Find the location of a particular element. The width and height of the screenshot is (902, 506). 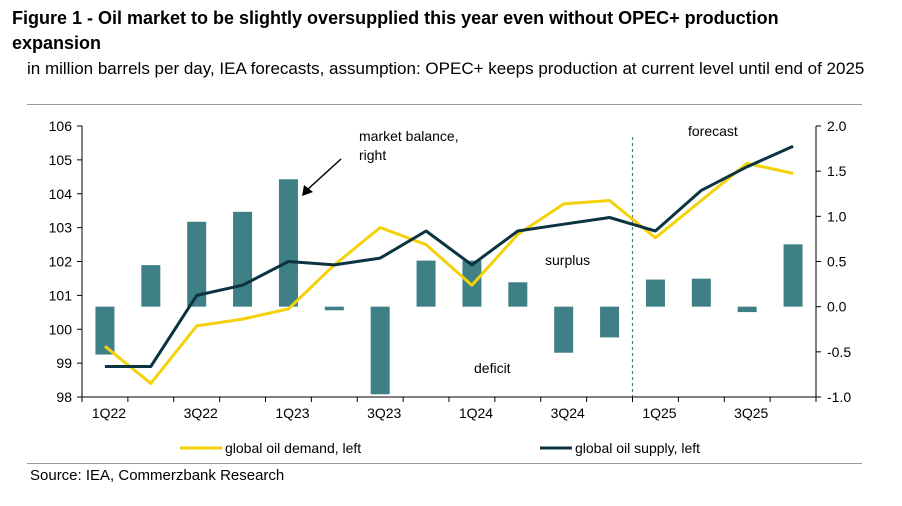

balance-bar-2Q22 is located at coordinates (151, 286).